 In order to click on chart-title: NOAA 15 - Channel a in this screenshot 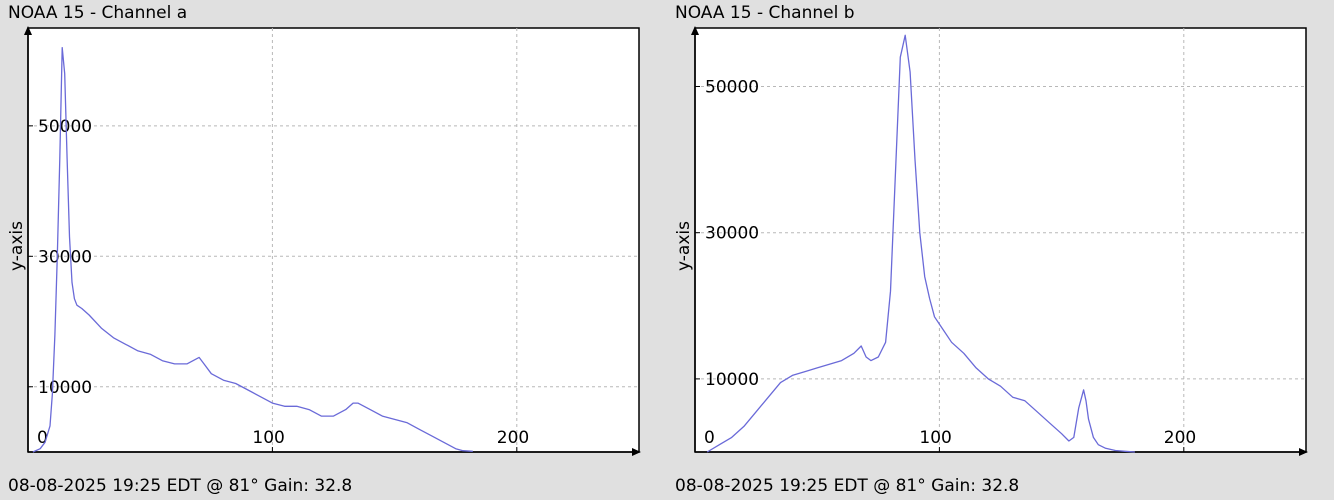, I will do `click(98, 13)`.